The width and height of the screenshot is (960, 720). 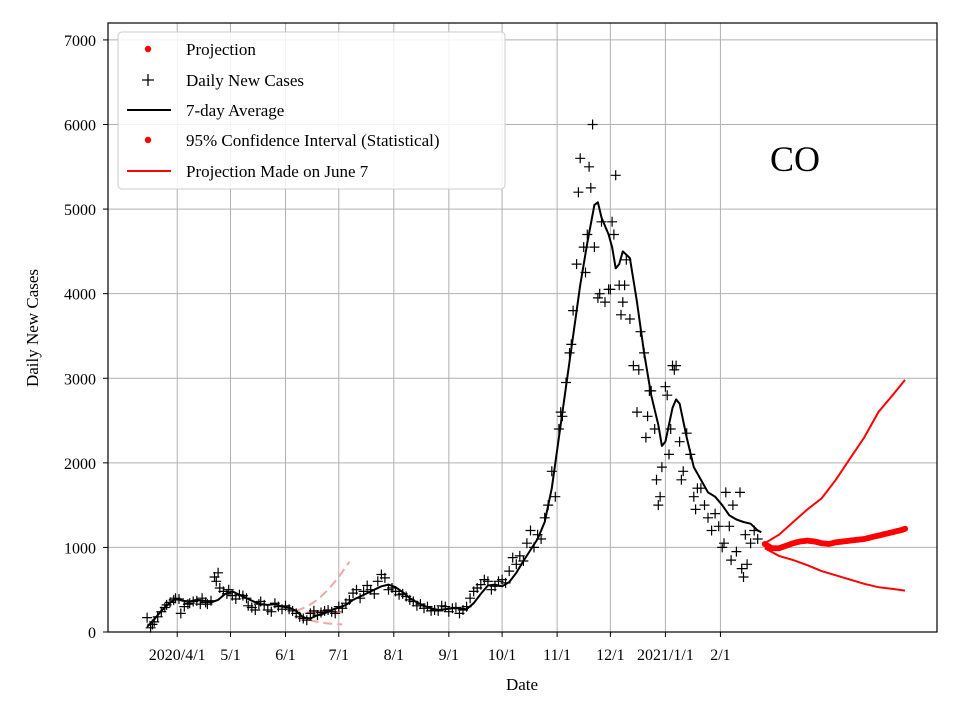 I want to click on y-tick-label: 2000, so click(x=80, y=464).